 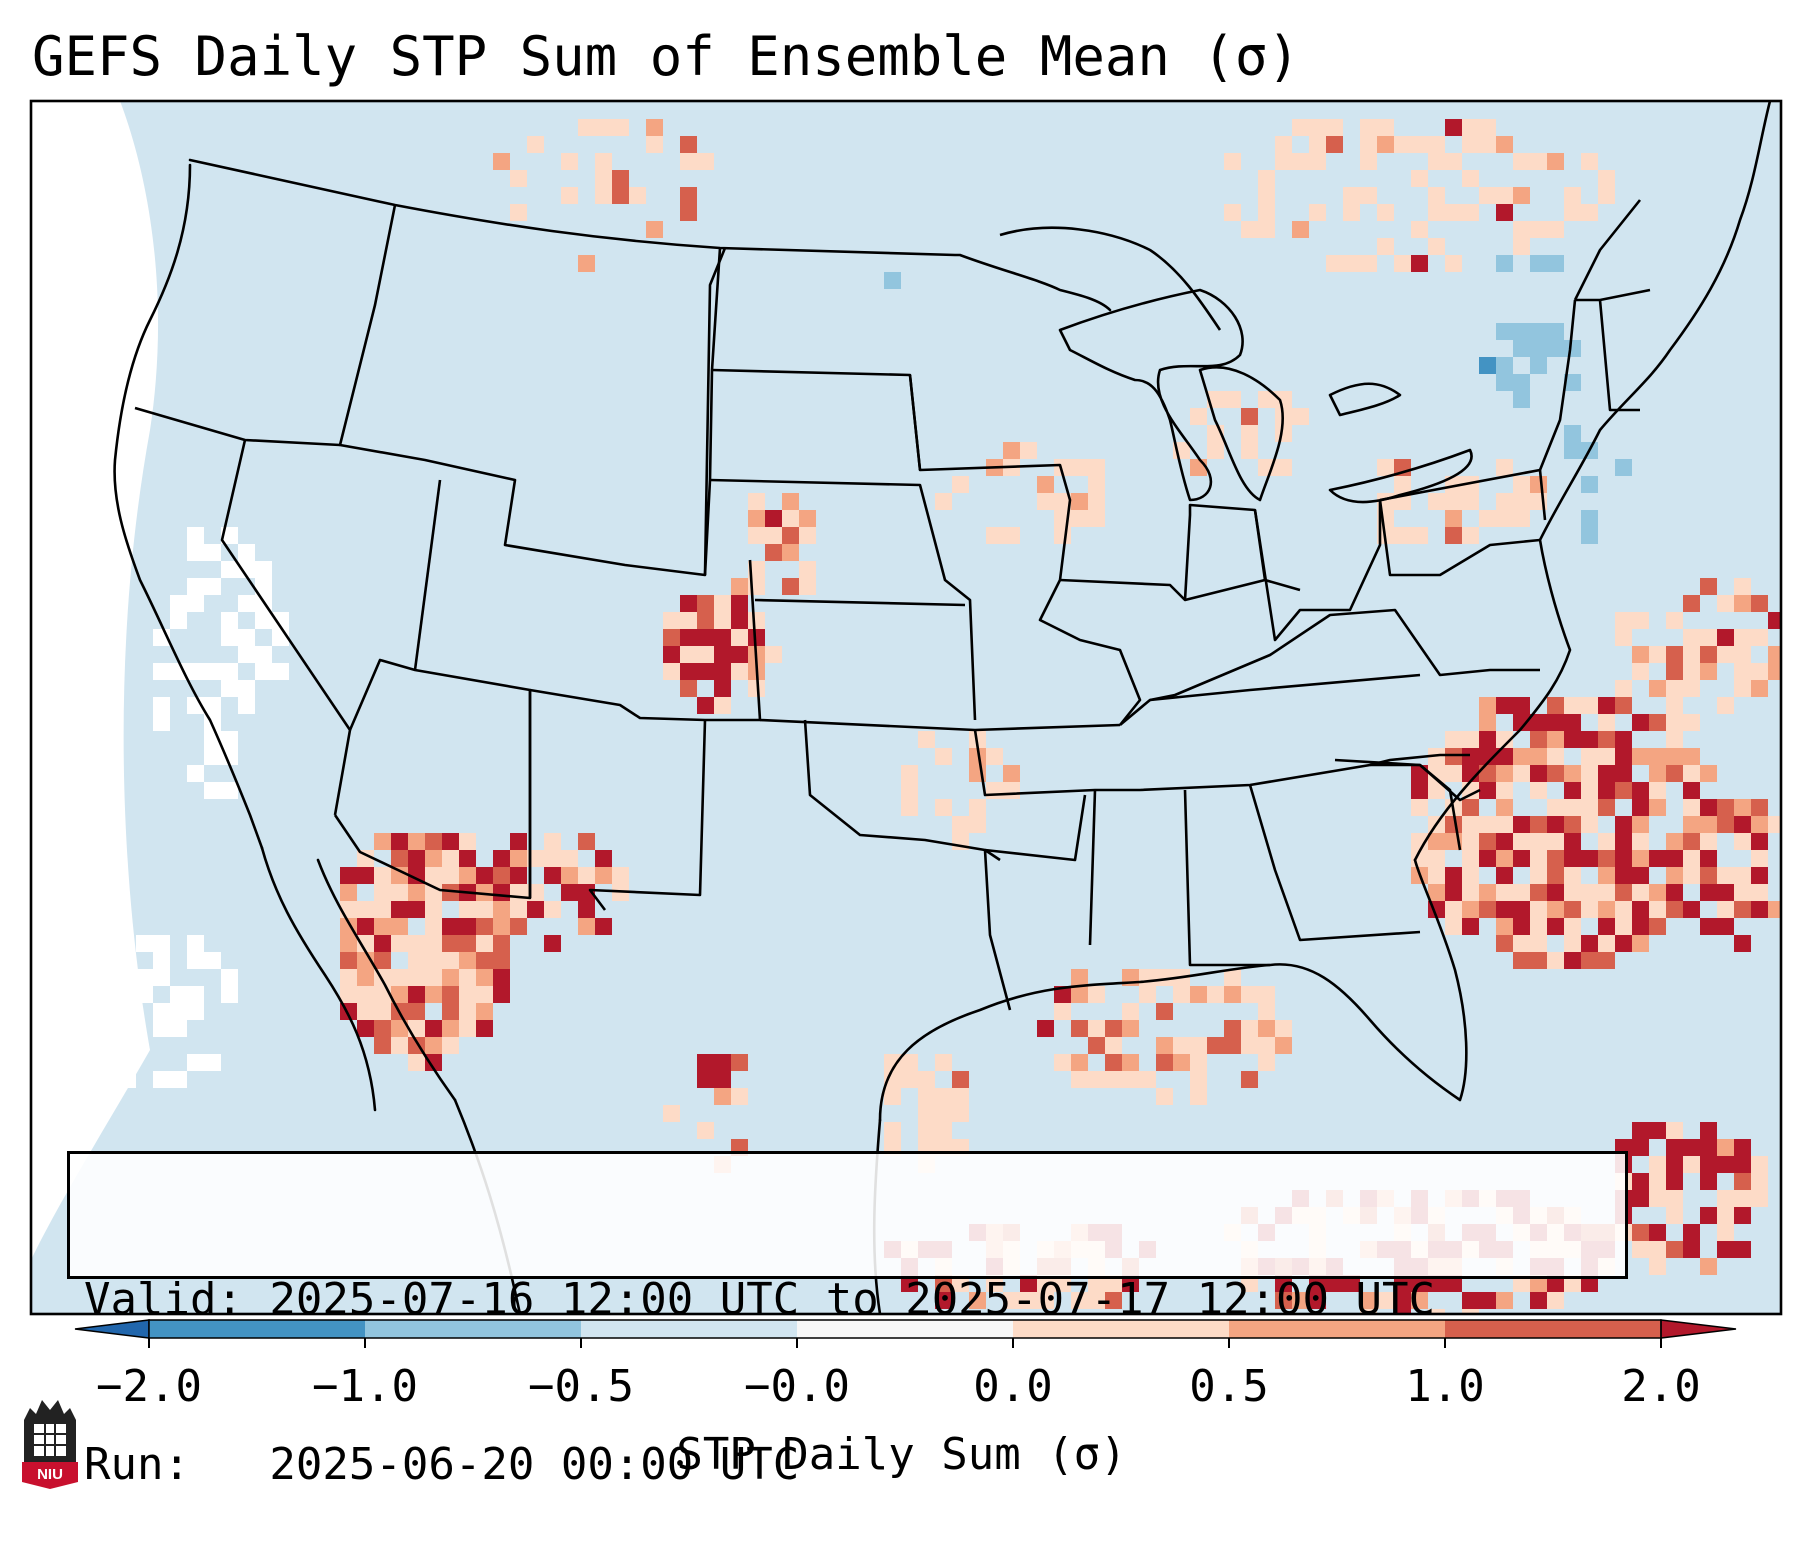 What do you see at coordinates (905, 1333) in the screenshot?
I see `colorbar` at bounding box center [905, 1333].